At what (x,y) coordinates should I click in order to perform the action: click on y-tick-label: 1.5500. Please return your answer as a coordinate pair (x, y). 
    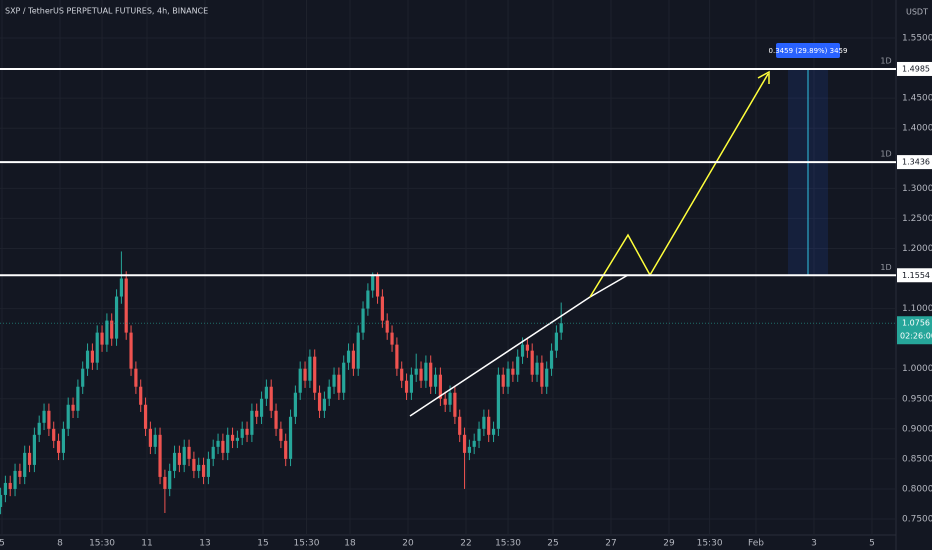
    Looking at the image, I should click on (917, 38).